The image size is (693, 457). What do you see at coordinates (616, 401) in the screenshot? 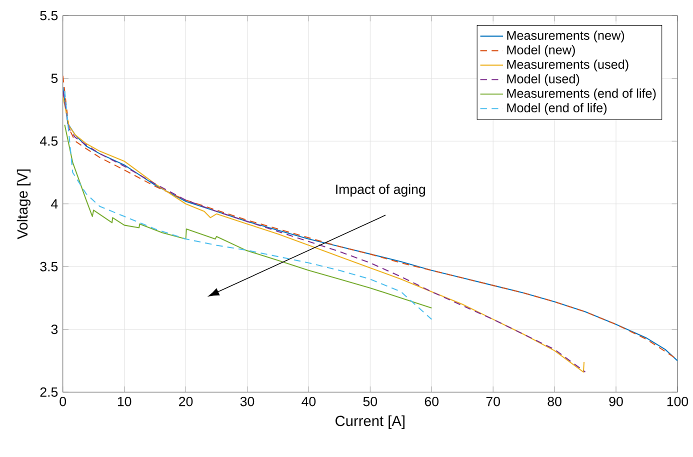
I see `x-tick-label: 90` at bounding box center [616, 401].